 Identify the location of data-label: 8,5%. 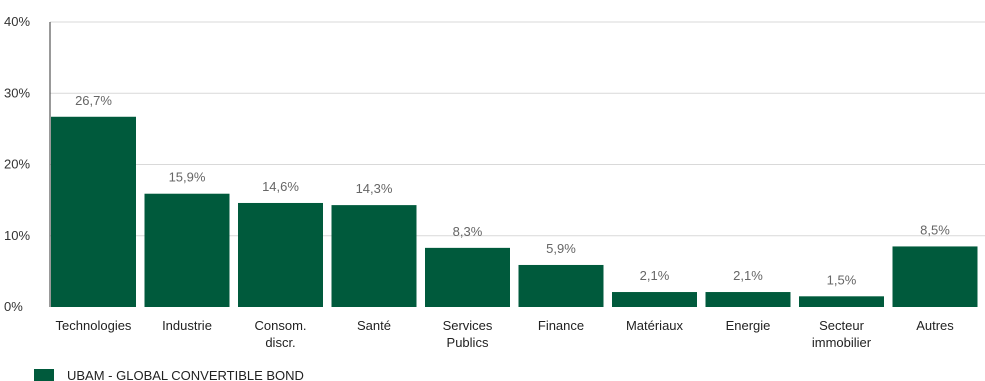
(935, 229).